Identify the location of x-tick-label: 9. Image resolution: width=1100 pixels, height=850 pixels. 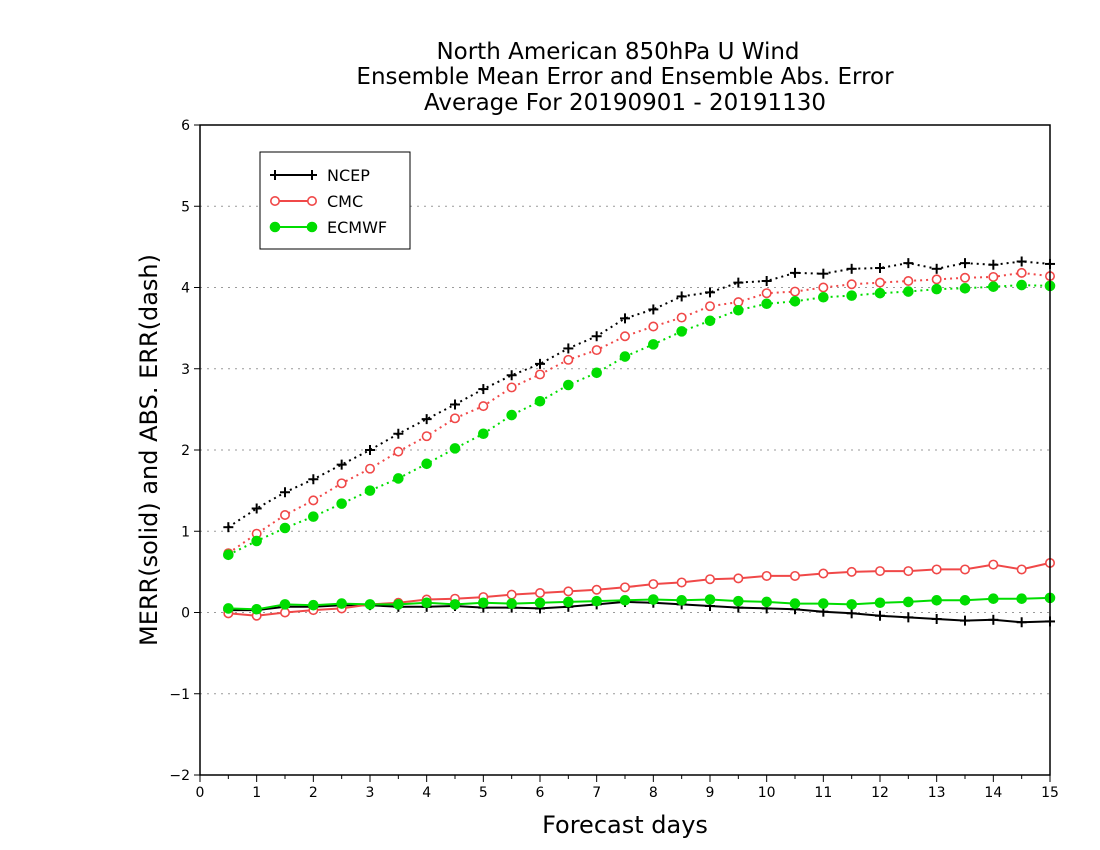
(710, 793).